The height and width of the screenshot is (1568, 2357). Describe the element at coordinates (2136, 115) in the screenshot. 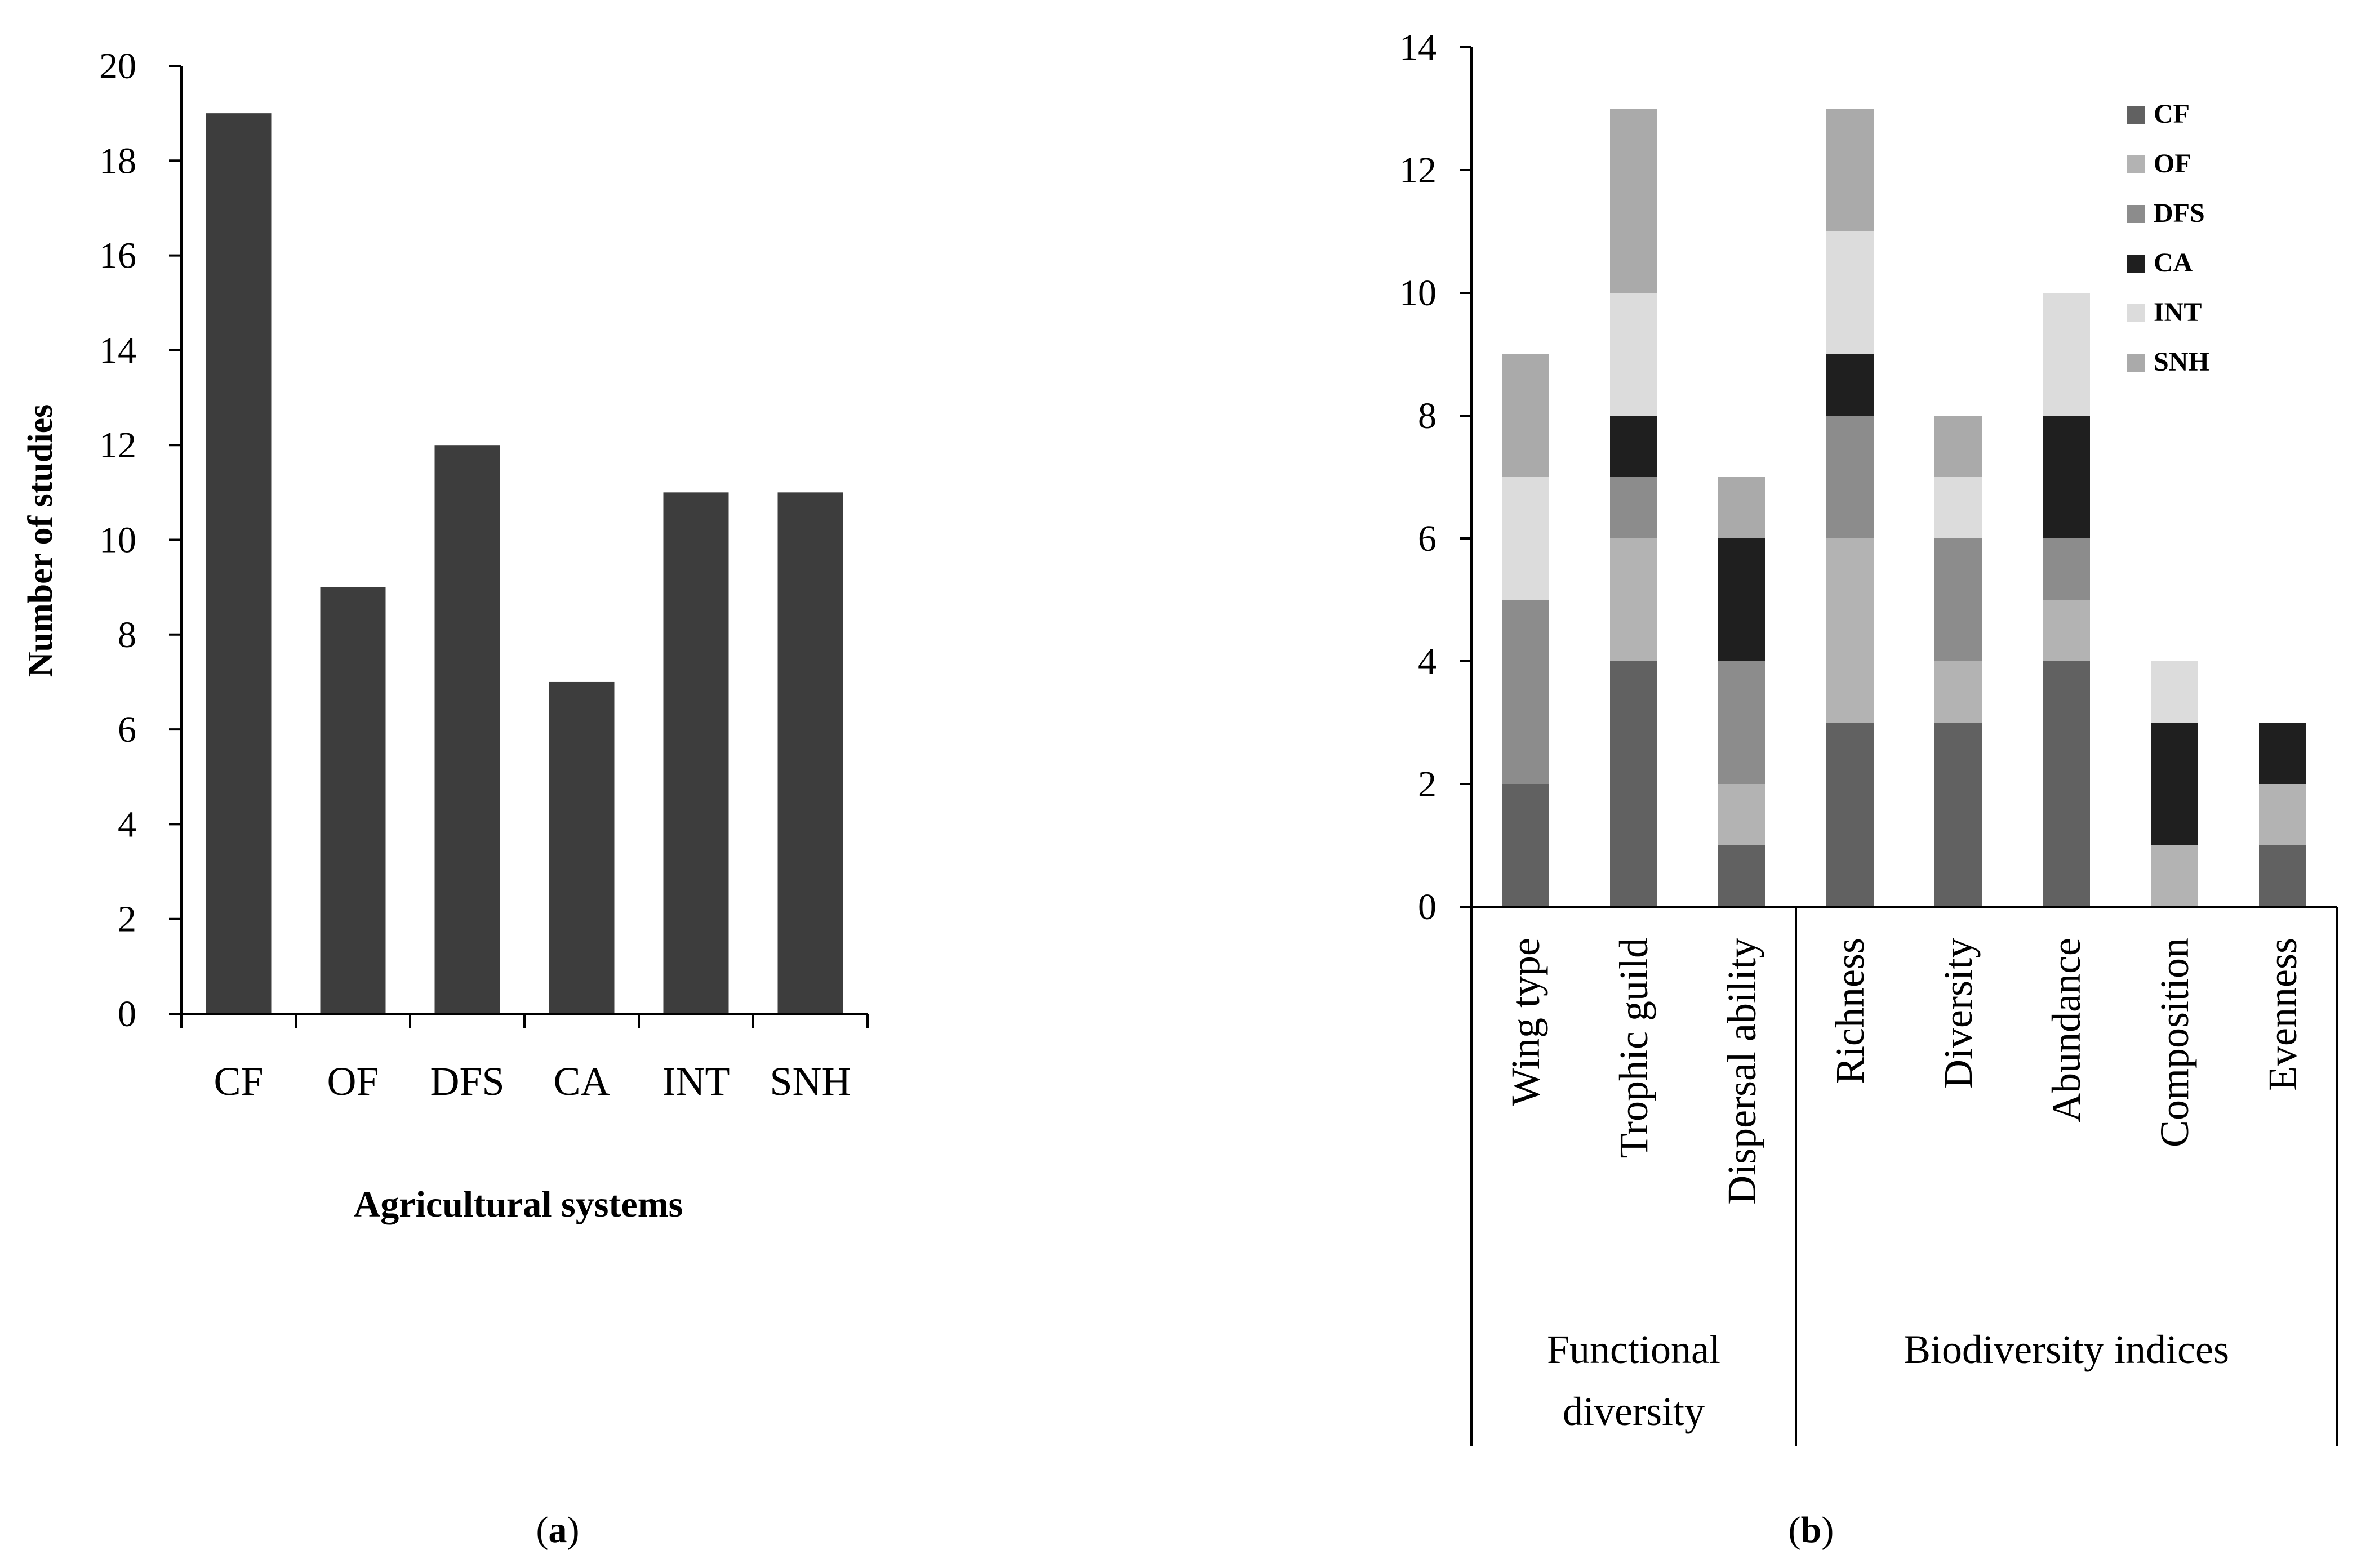

I see `legend-swatch-cf` at that location.